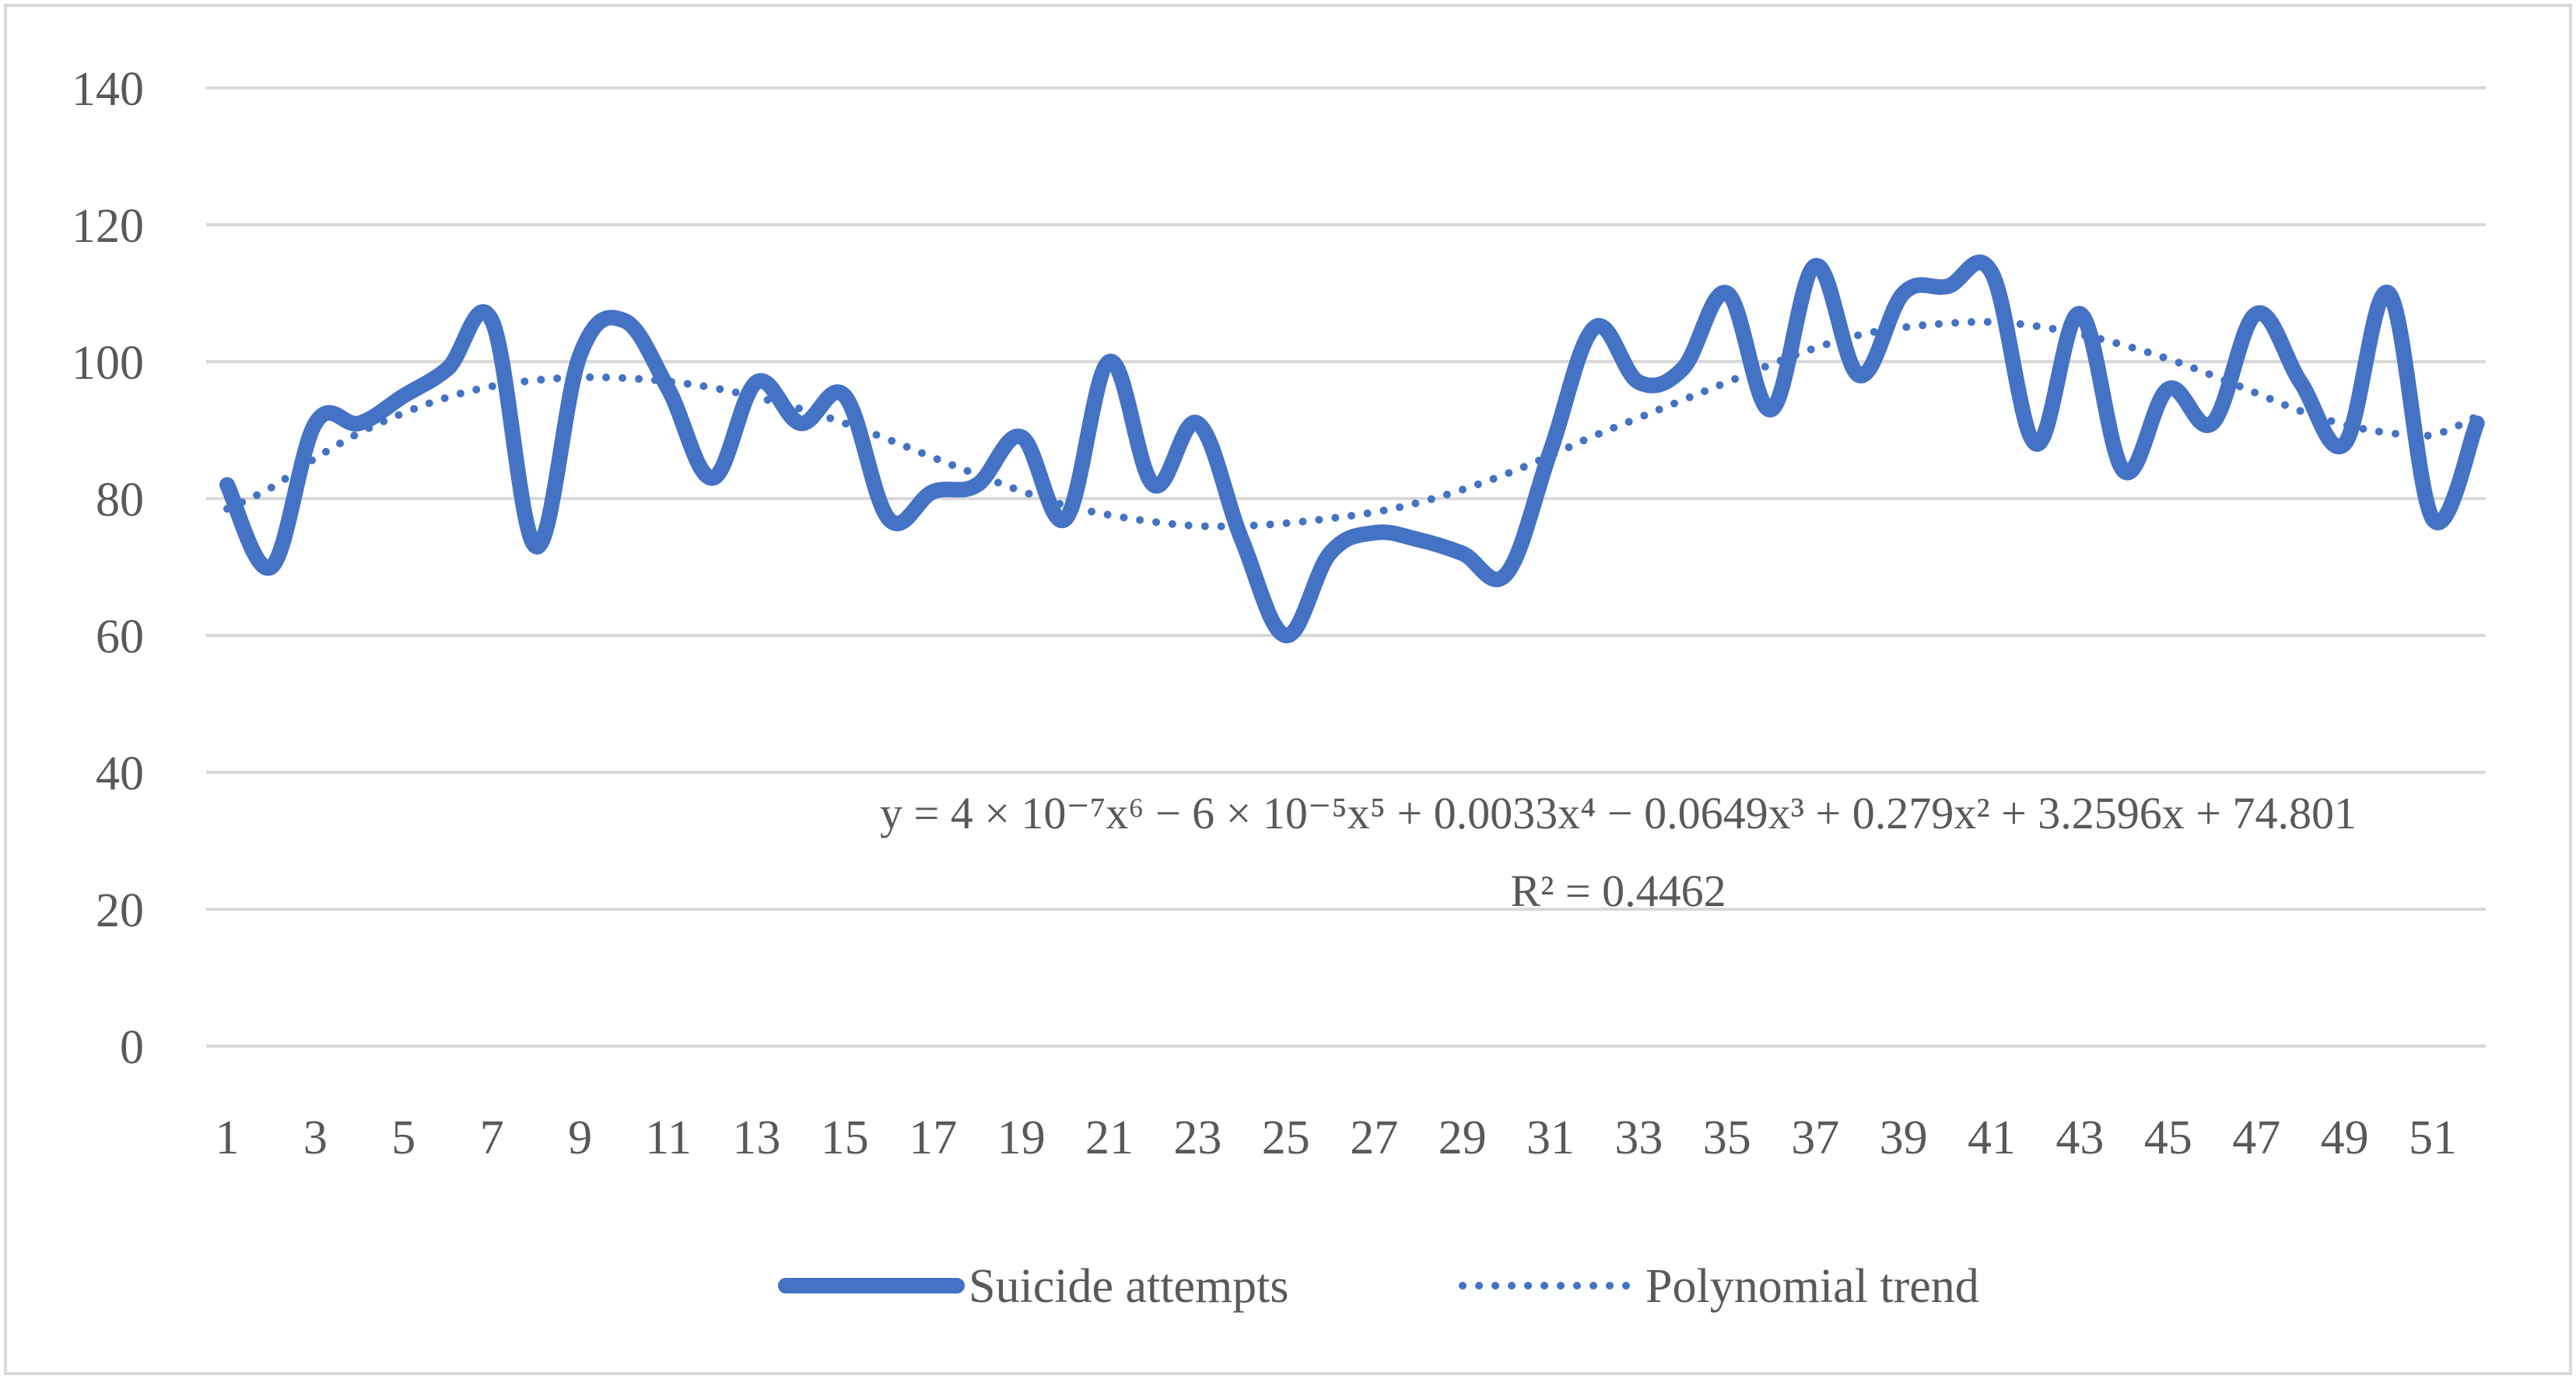 The width and height of the screenshot is (2576, 1379). I want to click on x-tick-label: 15, so click(845, 1137).